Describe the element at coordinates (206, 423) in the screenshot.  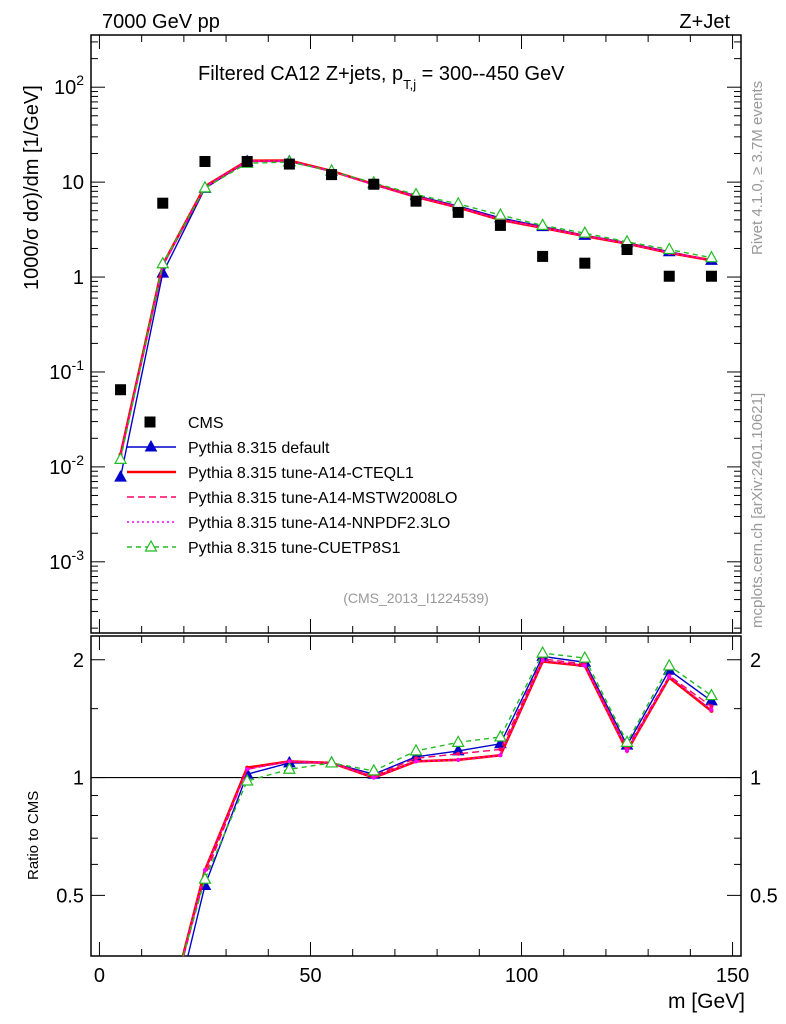
I see `legend-cms-label: CMS` at that location.